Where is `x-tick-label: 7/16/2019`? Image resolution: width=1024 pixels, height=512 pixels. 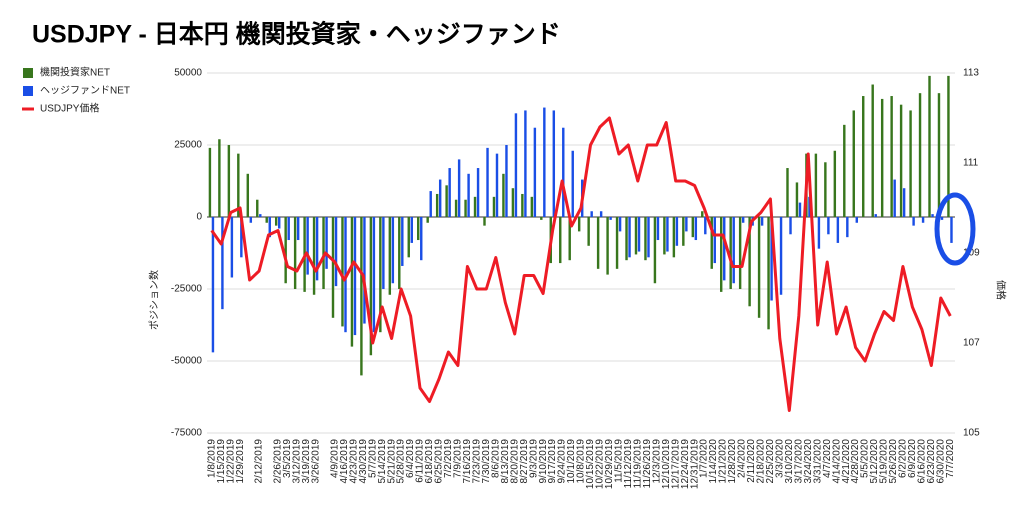
x-tick-label: 7/16/2019 is located at coordinates (467, 461).